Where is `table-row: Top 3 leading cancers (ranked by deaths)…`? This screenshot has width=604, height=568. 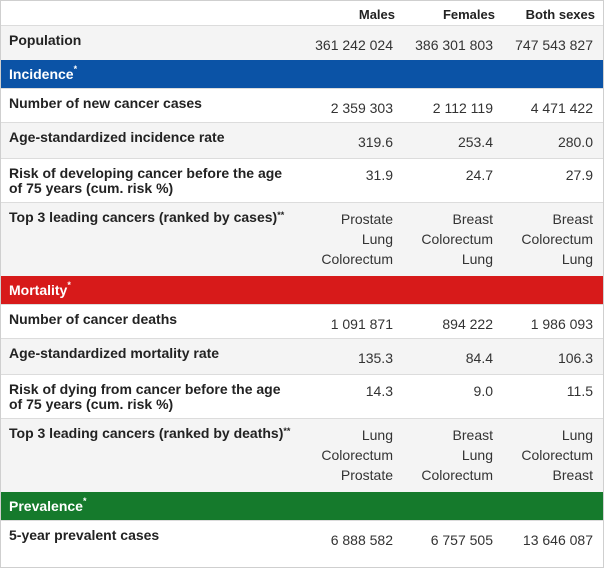 table-row: Top 3 leading cancers (ranked by deaths)… is located at coordinates (302, 454).